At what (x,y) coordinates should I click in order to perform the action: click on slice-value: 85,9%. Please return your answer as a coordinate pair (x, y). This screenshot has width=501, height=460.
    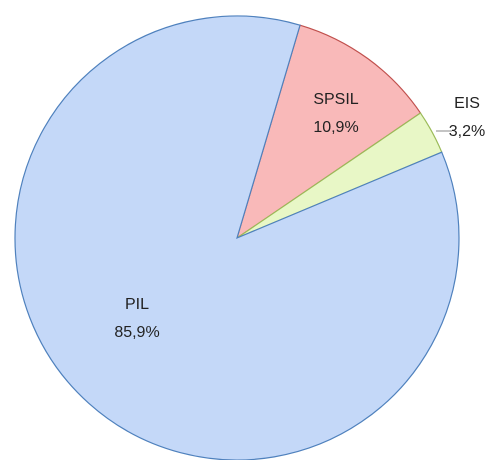
    Looking at the image, I should click on (136, 332).